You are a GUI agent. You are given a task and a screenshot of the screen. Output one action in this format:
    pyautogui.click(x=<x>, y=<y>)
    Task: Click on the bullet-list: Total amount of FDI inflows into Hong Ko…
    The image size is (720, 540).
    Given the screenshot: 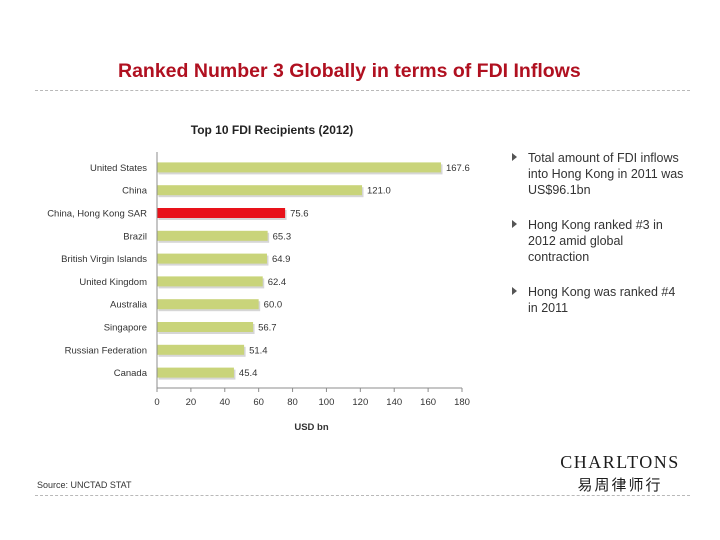 What is the action you would take?
    pyautogui.click(x=599, y=242)
    